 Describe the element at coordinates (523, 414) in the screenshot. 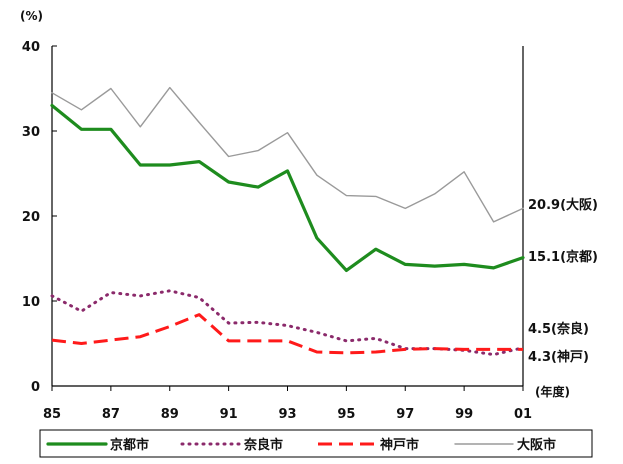

I see `x-tick-label: 01` at that location.